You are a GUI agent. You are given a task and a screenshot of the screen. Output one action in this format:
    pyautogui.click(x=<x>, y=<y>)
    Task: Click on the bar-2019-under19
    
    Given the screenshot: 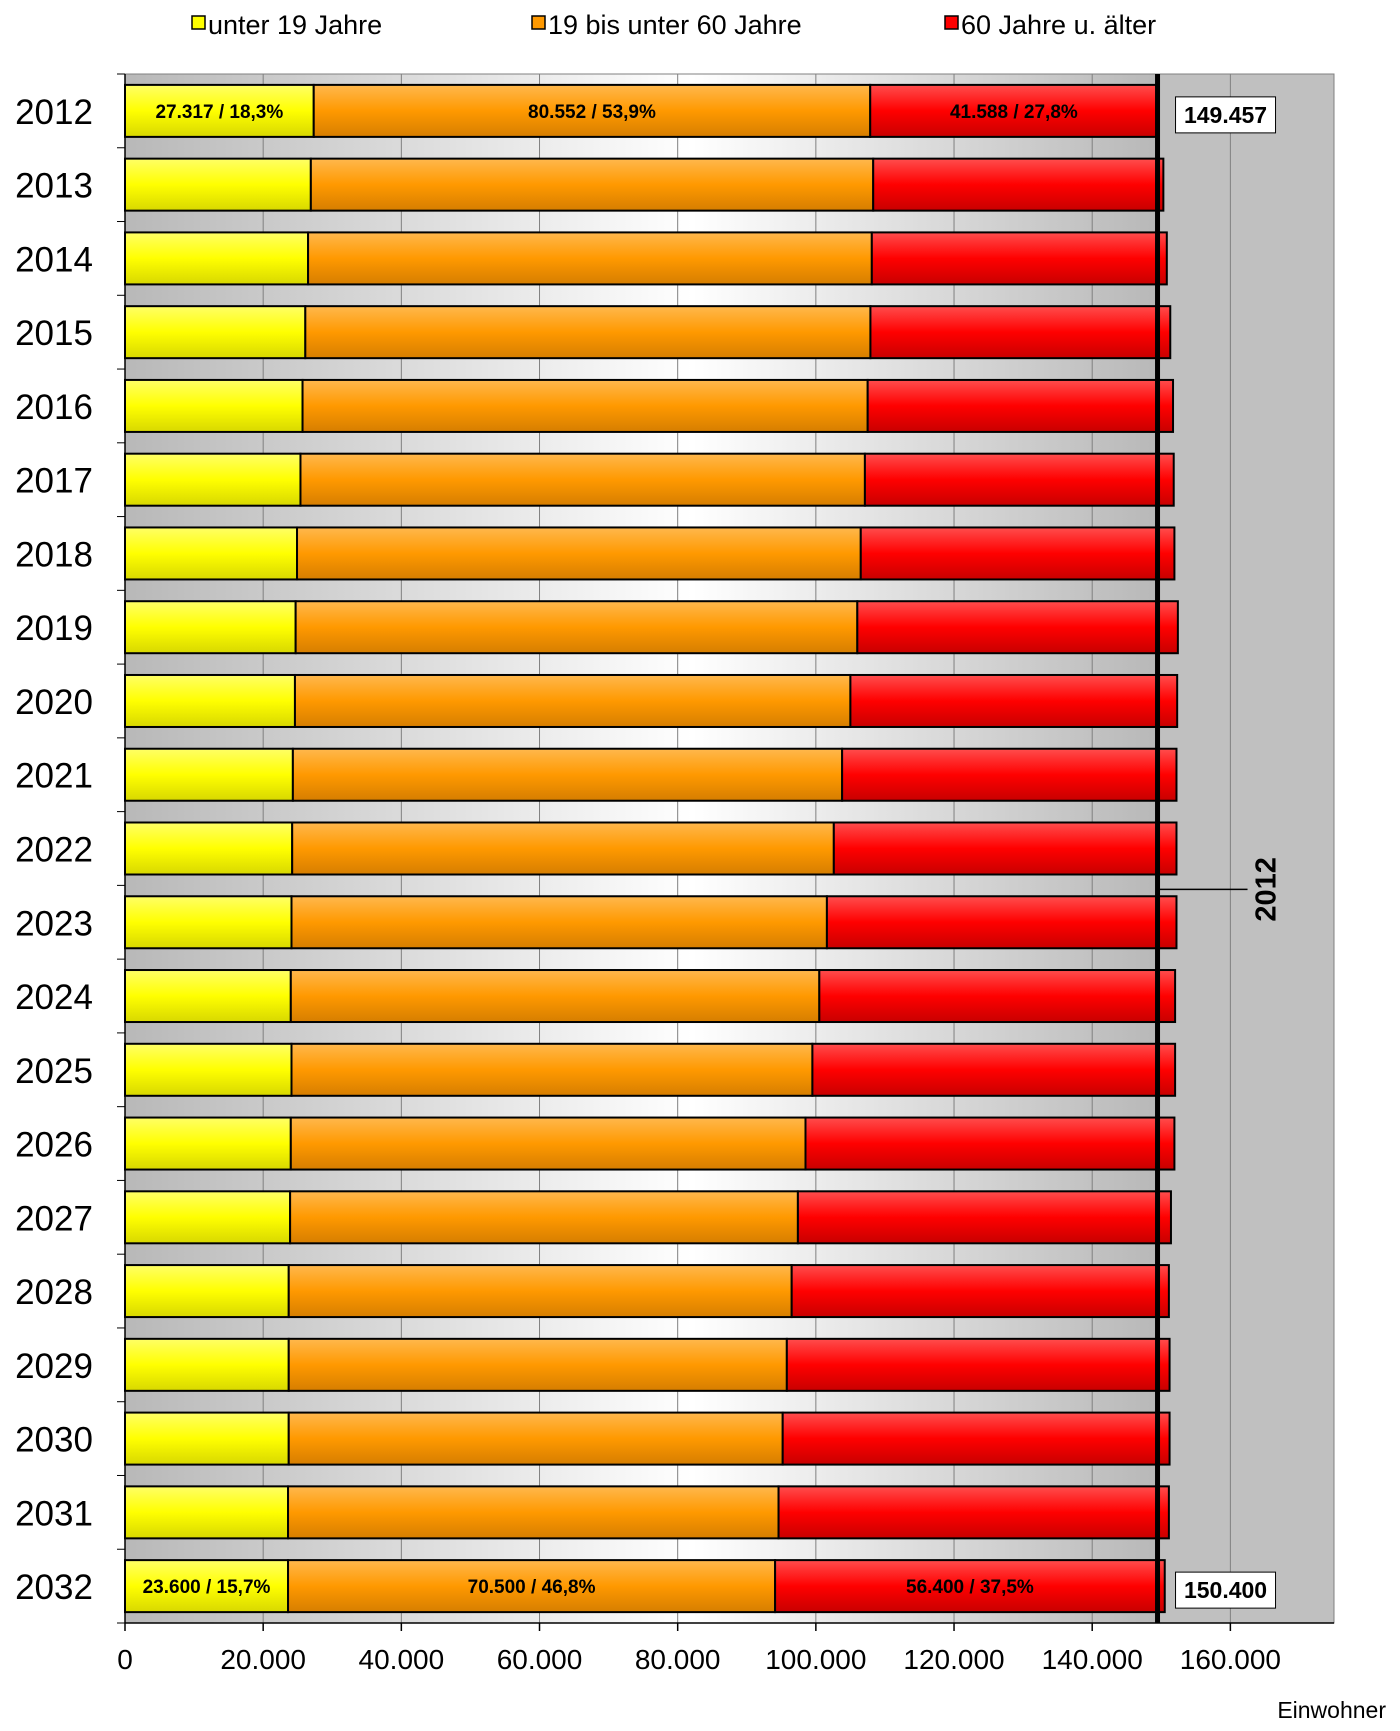 What is the action you would take?
    pyautogui.click(x=210, y=627)
    